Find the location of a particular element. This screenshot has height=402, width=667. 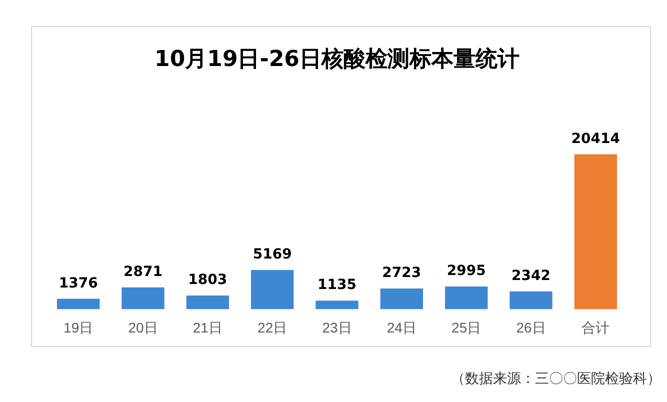

x-tick-label: 25日 is located at coordinates (467, 327).